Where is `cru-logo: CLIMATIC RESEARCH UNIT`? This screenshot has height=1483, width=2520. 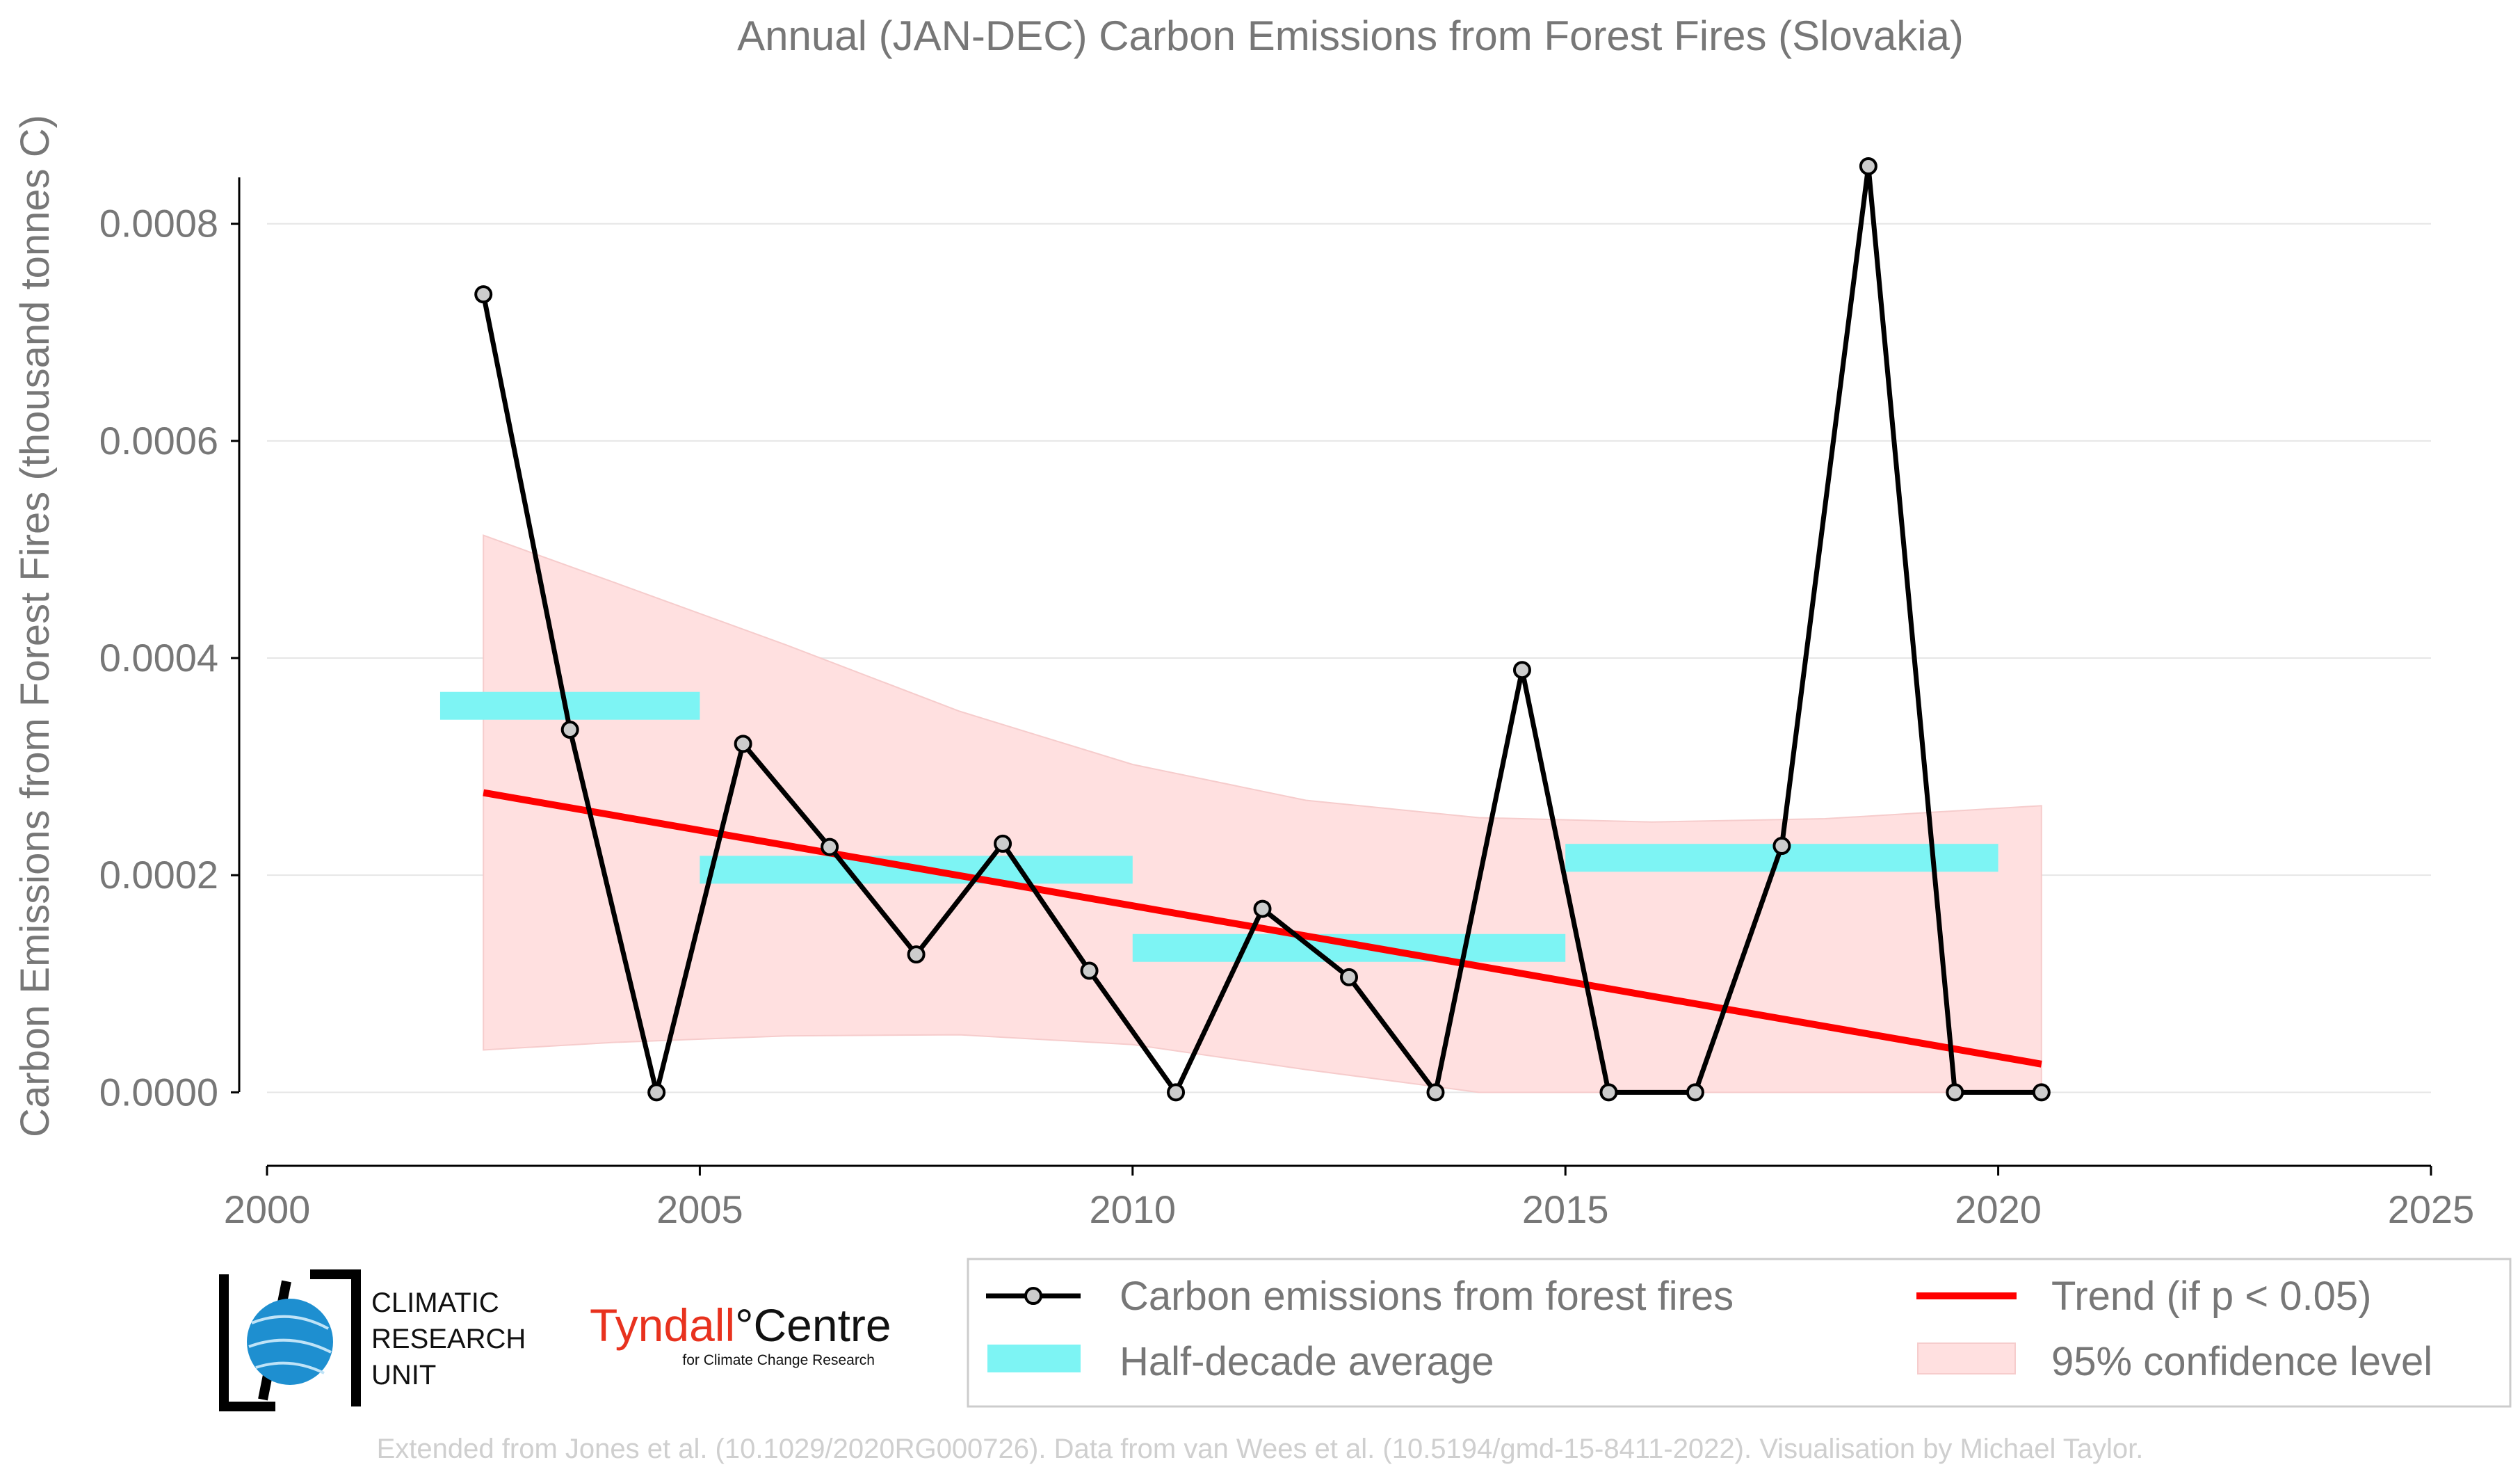
cru-logo: CLIMATIC RESEARCH UNIT is located at coordinates (372, 1340).